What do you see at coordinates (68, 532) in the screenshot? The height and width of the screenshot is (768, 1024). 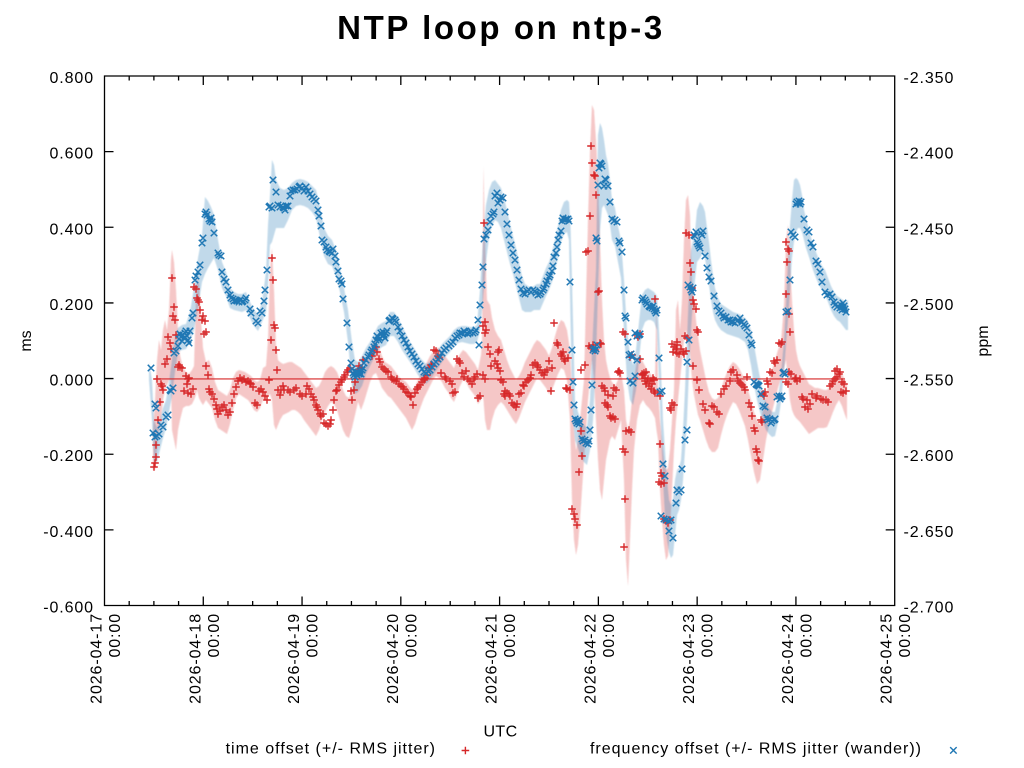 I see `svg-text: -0.400` at bounding box center [68, 532].